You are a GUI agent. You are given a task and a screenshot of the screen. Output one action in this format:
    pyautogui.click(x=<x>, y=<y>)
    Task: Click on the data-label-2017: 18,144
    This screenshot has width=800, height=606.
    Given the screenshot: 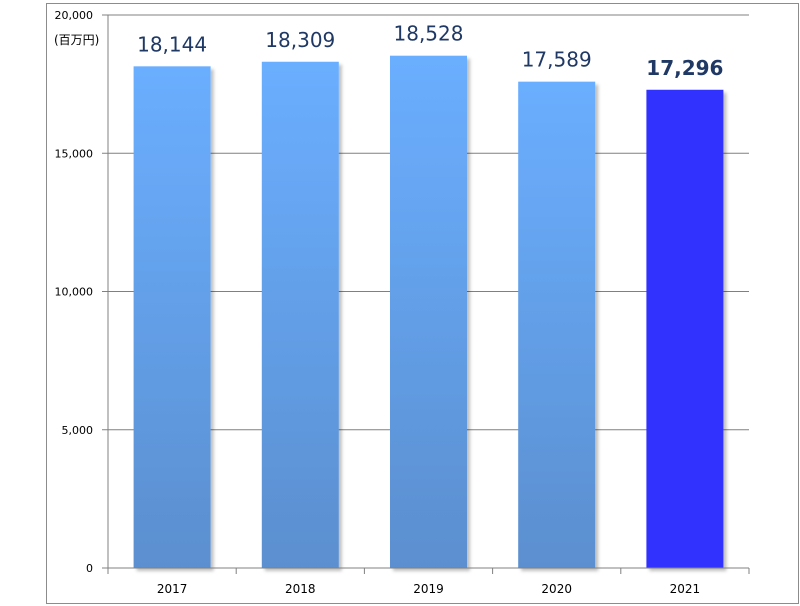 What is the action you would take?
    pyautogui.click(x=172, y=44)
    